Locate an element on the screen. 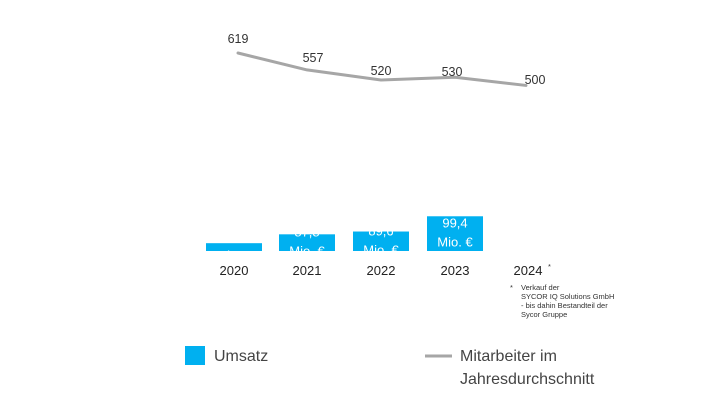 The image size is (720, 405). footnote-line: Sycor Gruppe is located at coordinates (544, 314).